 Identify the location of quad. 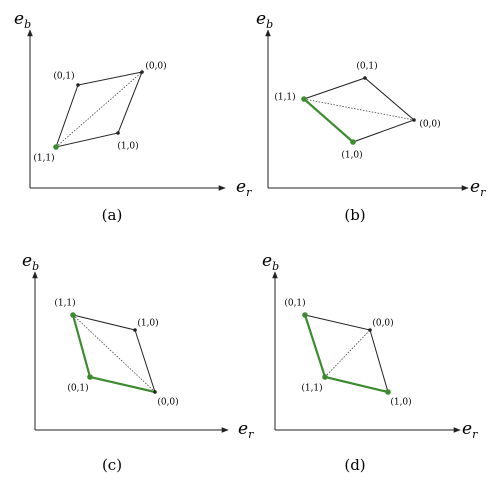
(359, 110).